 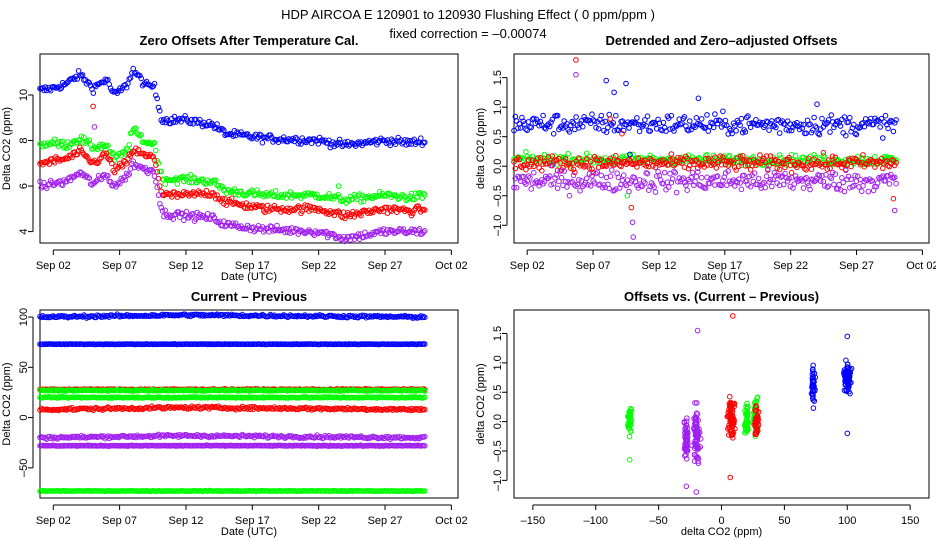 What do you see at coordinates (724, 266) in the screenshot?
I see `x-tick-label: Sep 17` at bounding box center [724, 266].